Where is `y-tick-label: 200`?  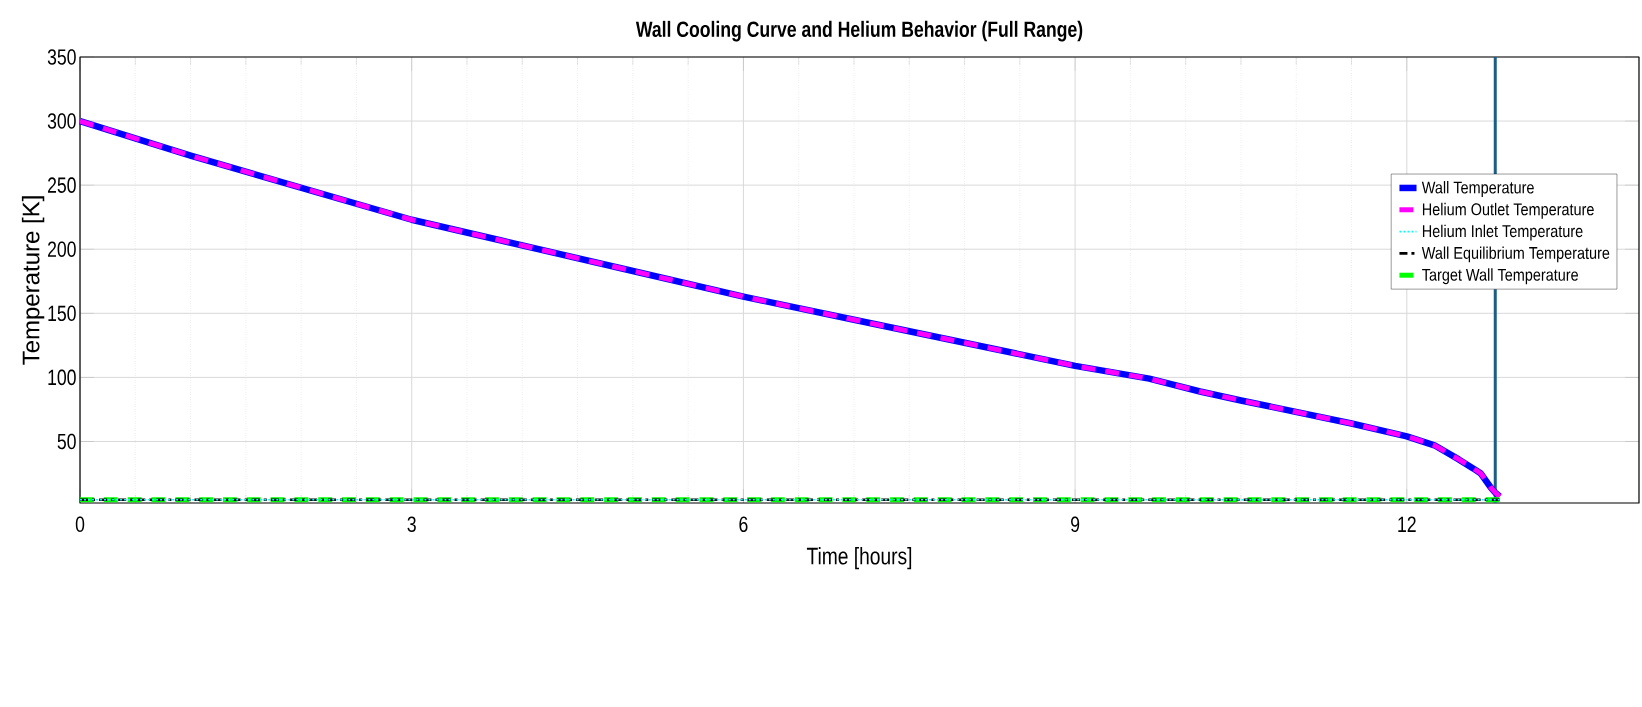
y-tick-label: 200 is located at coordinates (62, 249).